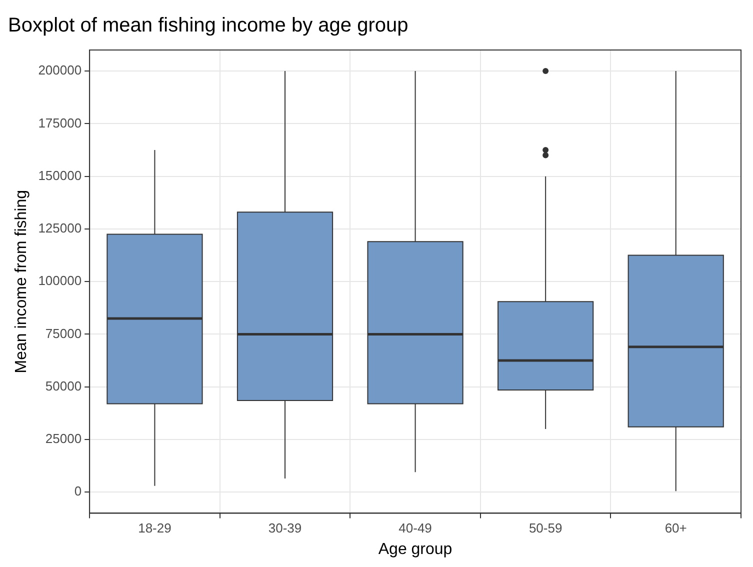  I want to click on x-tick-label: 50-59, so click(545, 528).